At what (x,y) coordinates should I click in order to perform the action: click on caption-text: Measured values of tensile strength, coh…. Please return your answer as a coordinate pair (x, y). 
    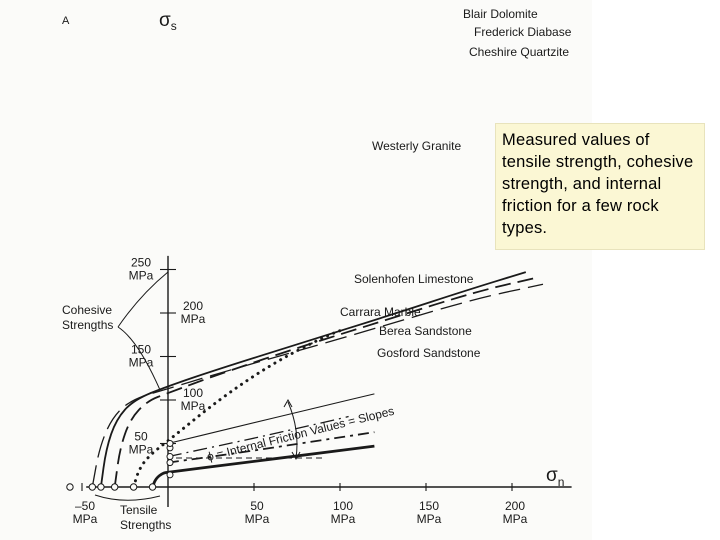
    Looking at the image, I should click on (598, 184).